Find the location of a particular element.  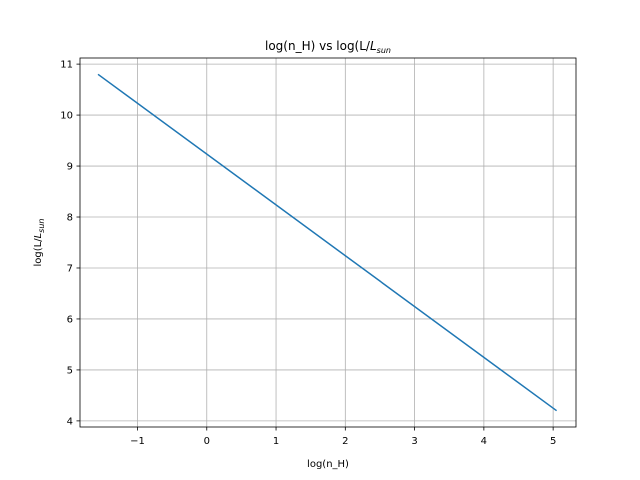

x-tick-label: 5 is located at coordinates (553, 441).